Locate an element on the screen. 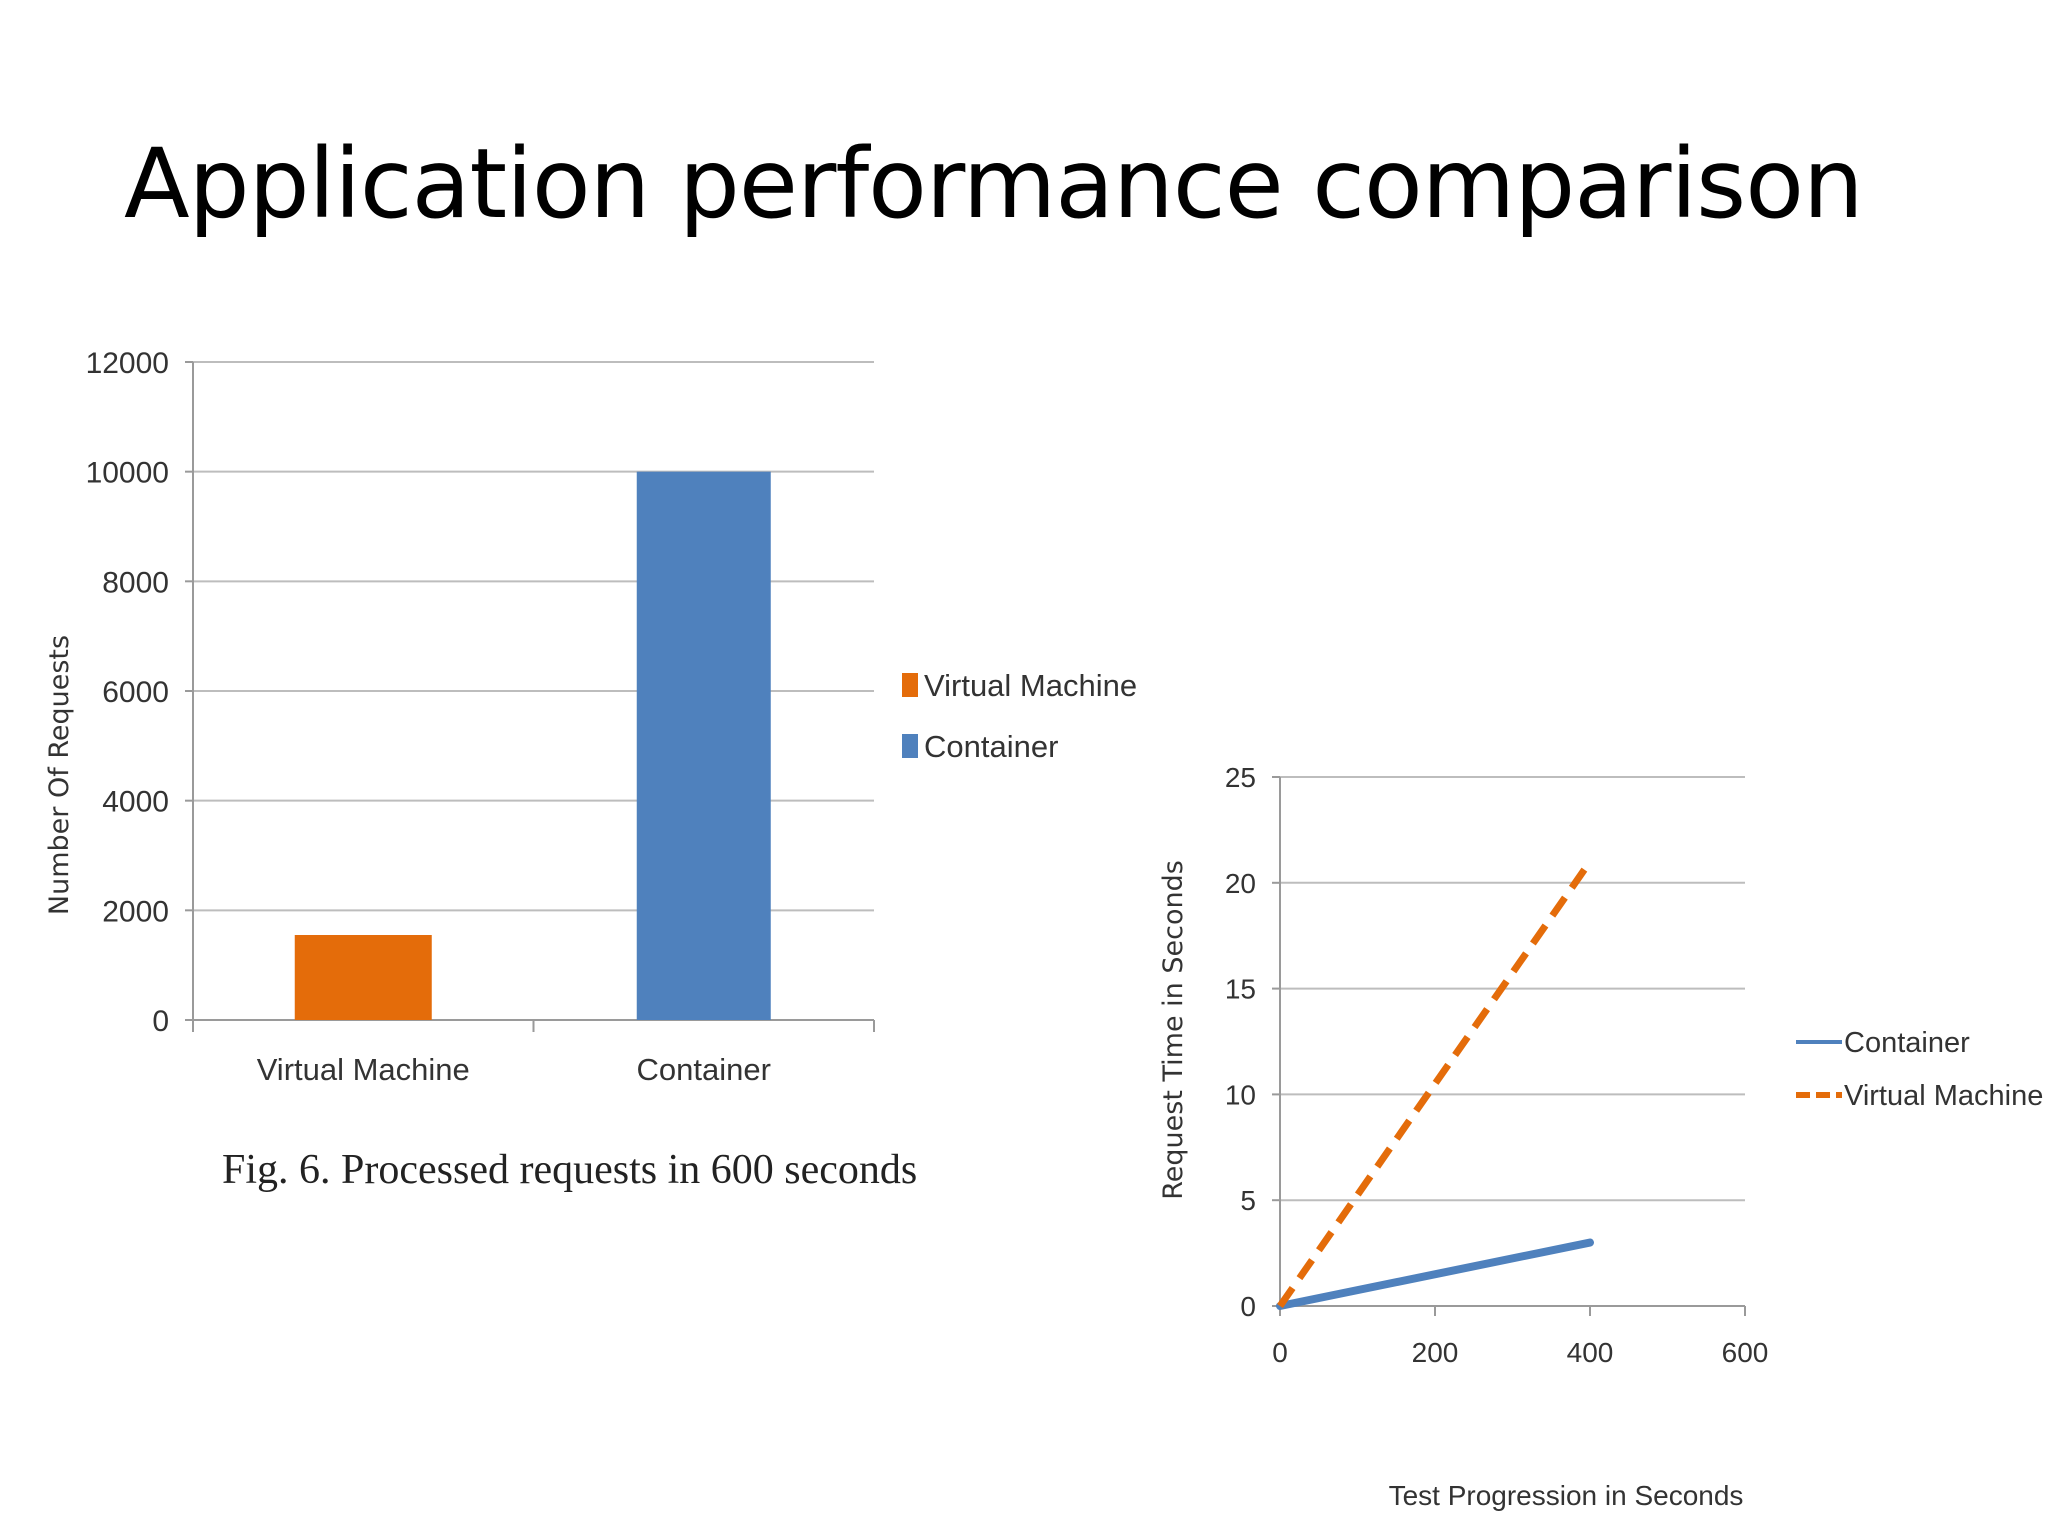 This screenshot has height=1536, width=2048. line-series-container is located at coordinates (1435, 1274).